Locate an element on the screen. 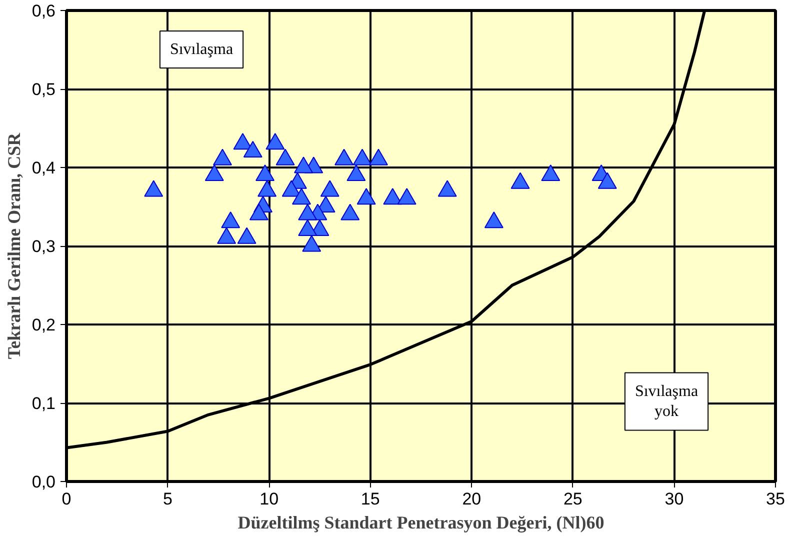 The height and width of the screenshot is (542, 805). y-tick-label: 0,4 is located at coordinates (44, 168).